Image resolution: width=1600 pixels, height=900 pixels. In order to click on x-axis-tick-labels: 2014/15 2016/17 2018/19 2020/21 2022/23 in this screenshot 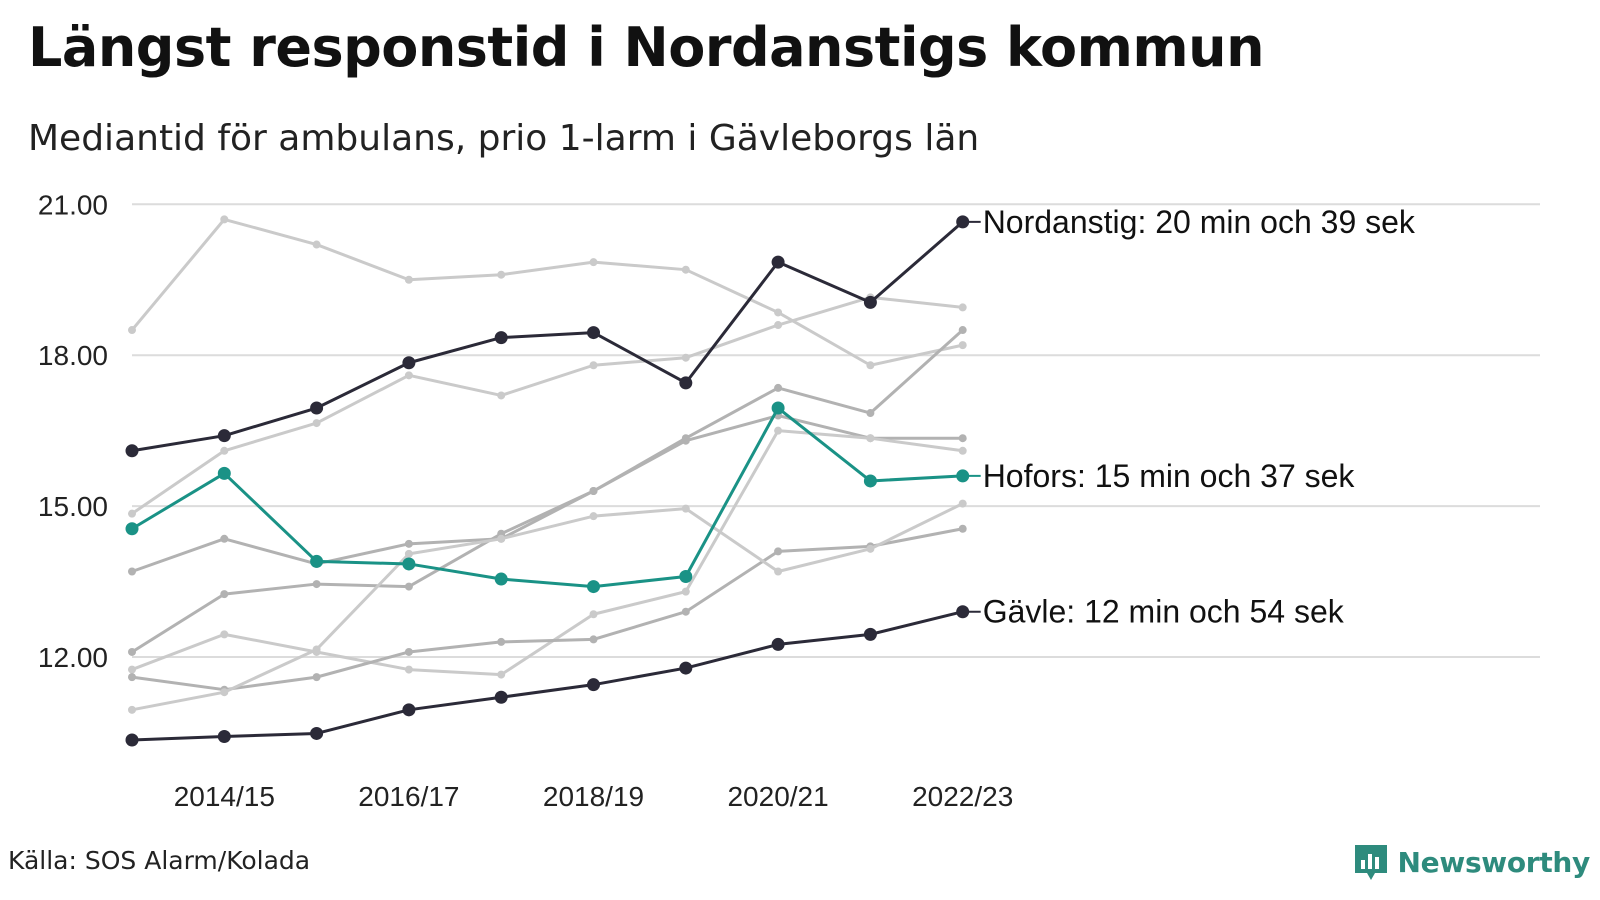, I will do `click(594, 796)`.